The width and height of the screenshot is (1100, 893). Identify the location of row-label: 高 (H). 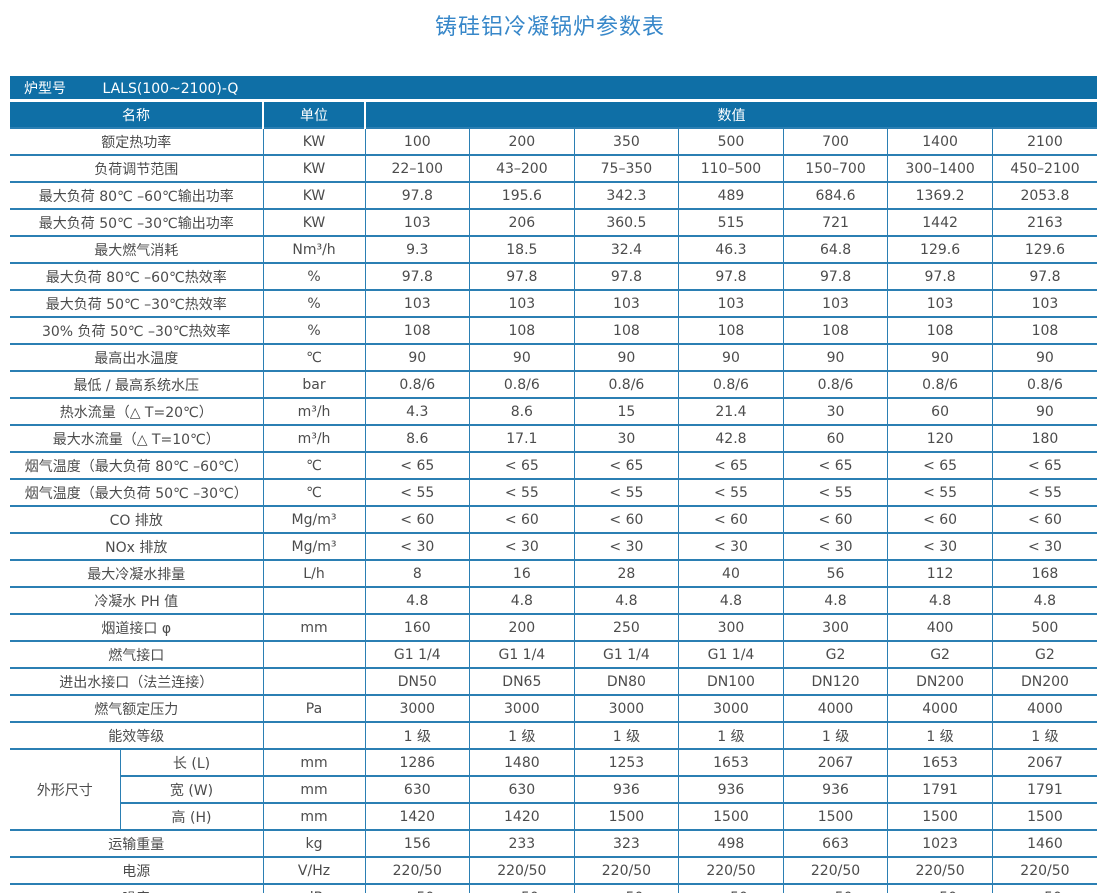
(191, 816).